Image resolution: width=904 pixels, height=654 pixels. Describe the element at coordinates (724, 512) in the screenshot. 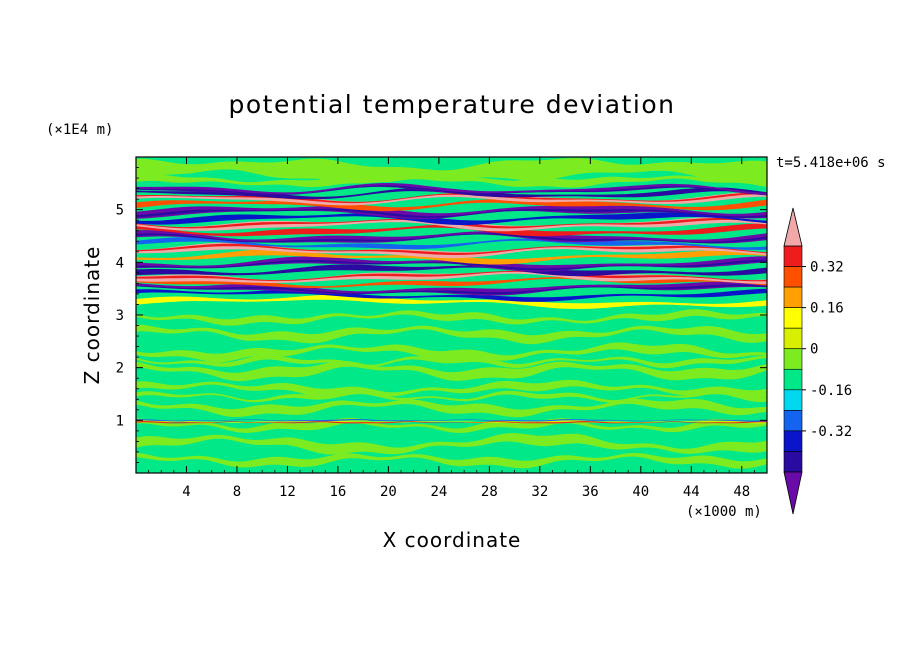

I see `x-unit-label: (×1000 m)` at that location.